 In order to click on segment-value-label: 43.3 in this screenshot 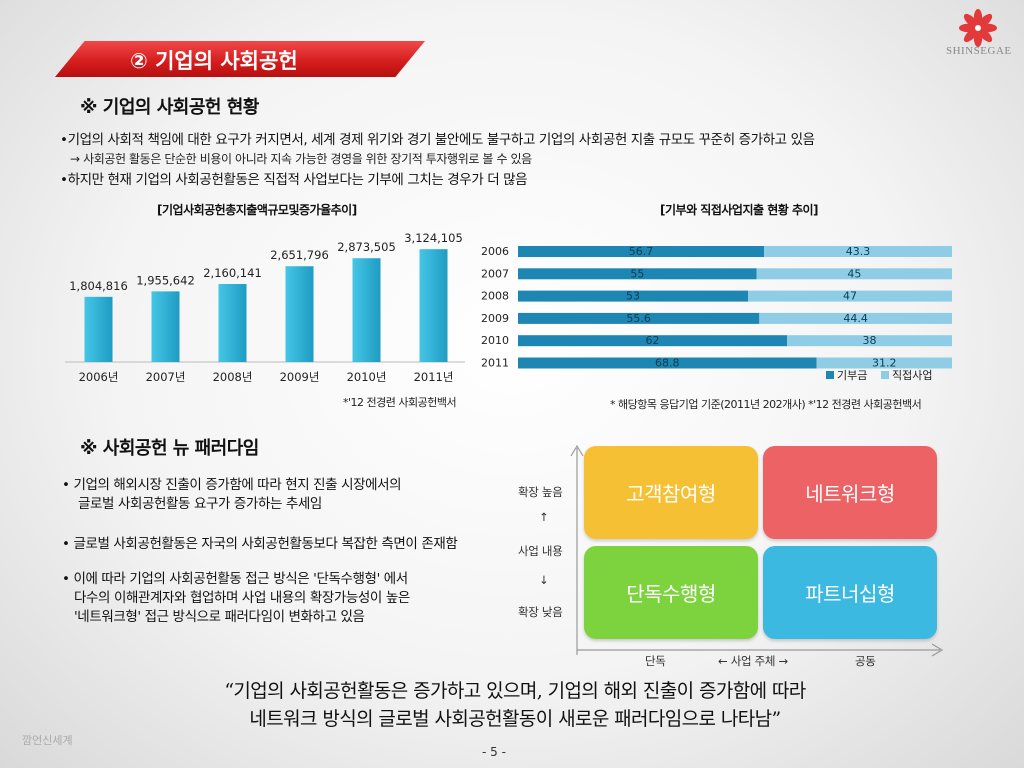, I will do `click(858, 251)`.